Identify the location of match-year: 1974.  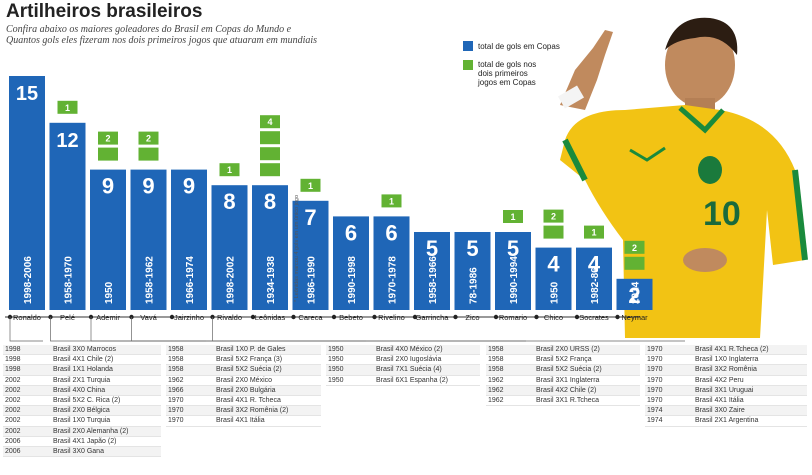
(655, 421).